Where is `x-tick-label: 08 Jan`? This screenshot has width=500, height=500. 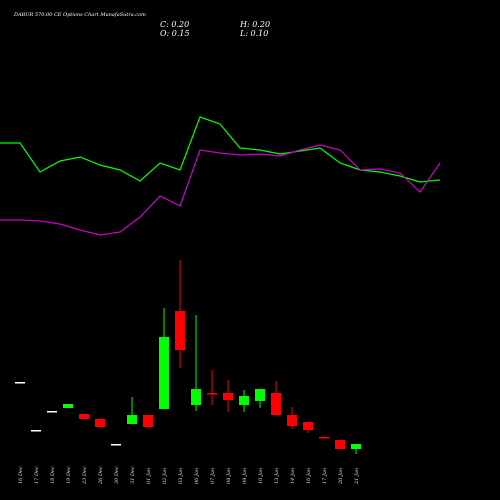
x-tick-label: 08 Jan is located at coordinates (229, 476).